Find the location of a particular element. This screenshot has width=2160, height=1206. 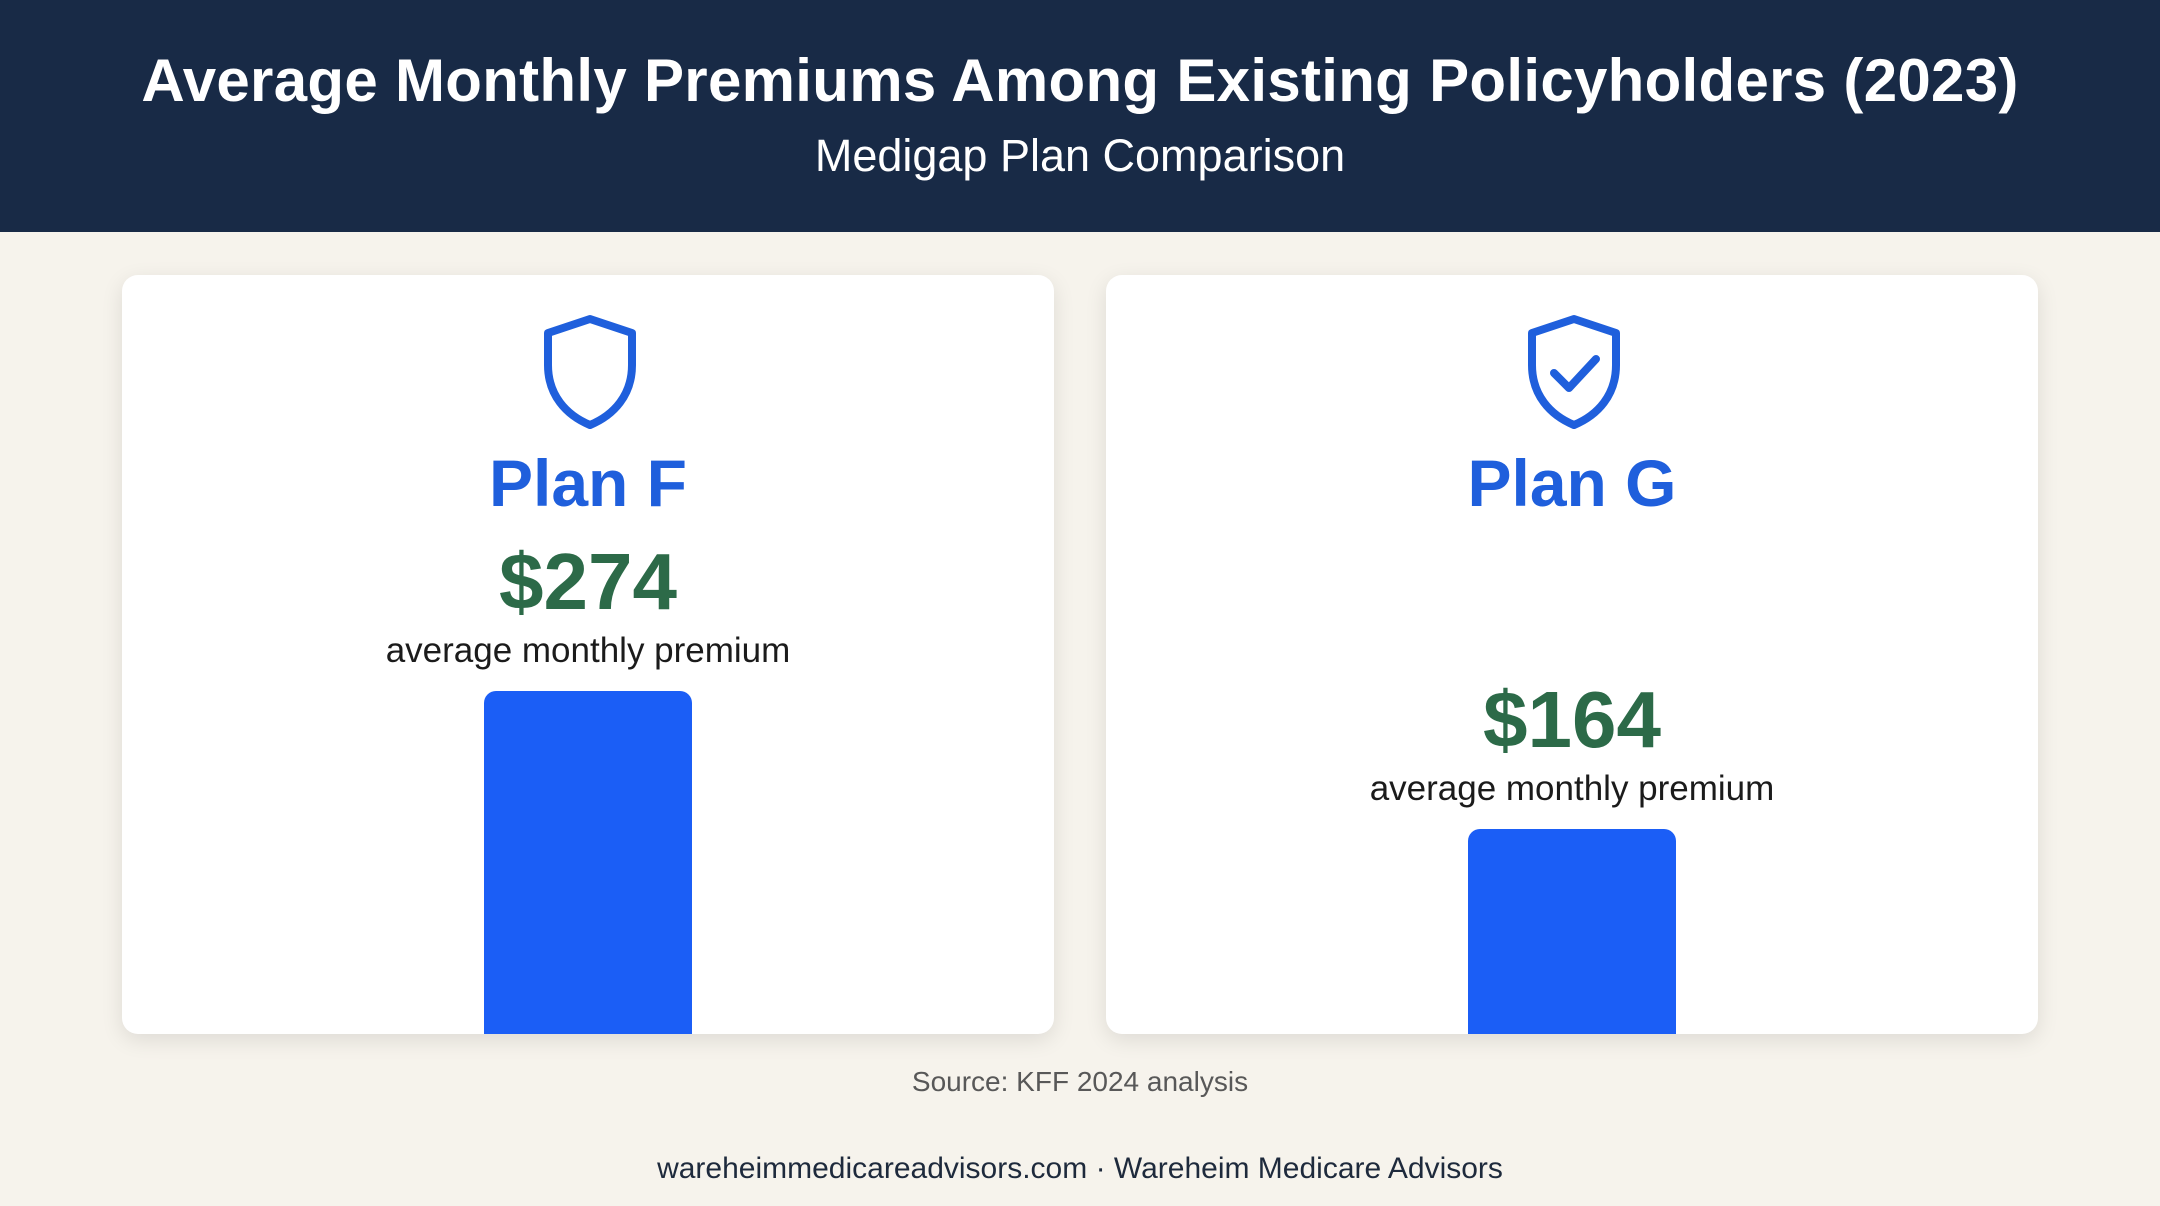

source-note: Source: KFF 2024 analysis is located at coordinates (1080, 1081).